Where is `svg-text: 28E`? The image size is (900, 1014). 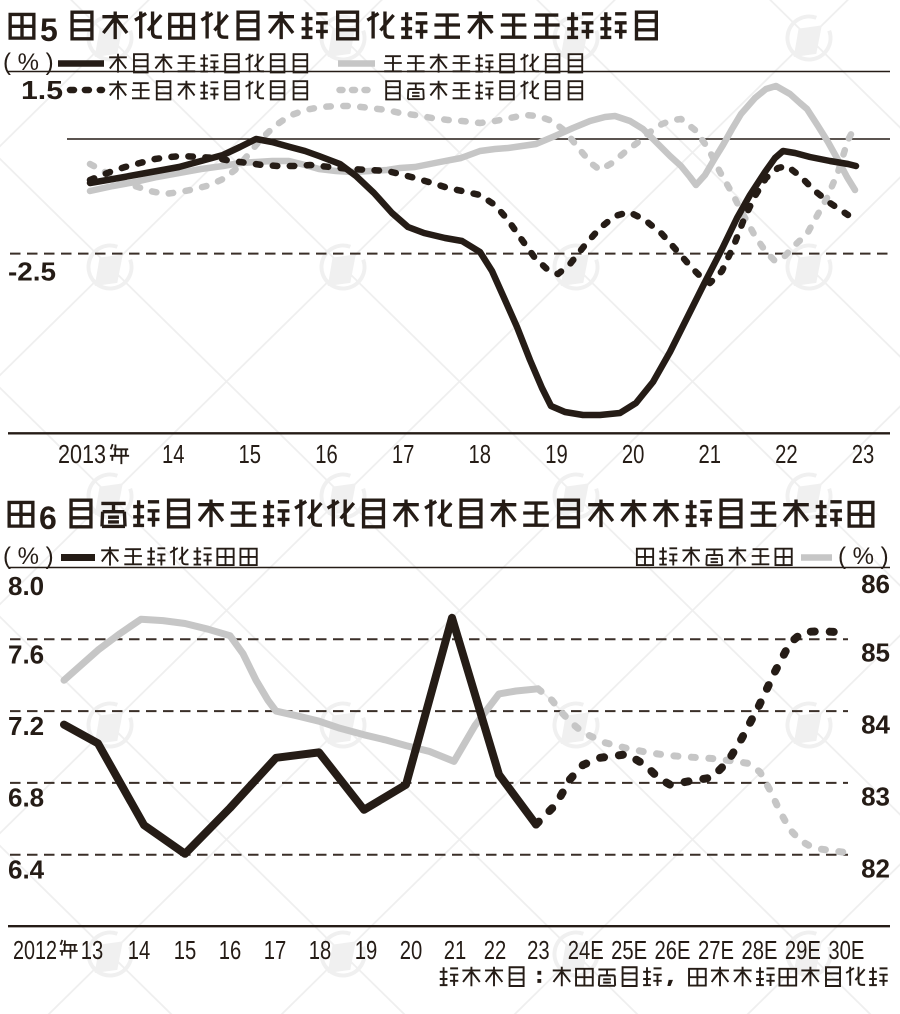 svg-text: 28E is located at coordinates (760, 950).